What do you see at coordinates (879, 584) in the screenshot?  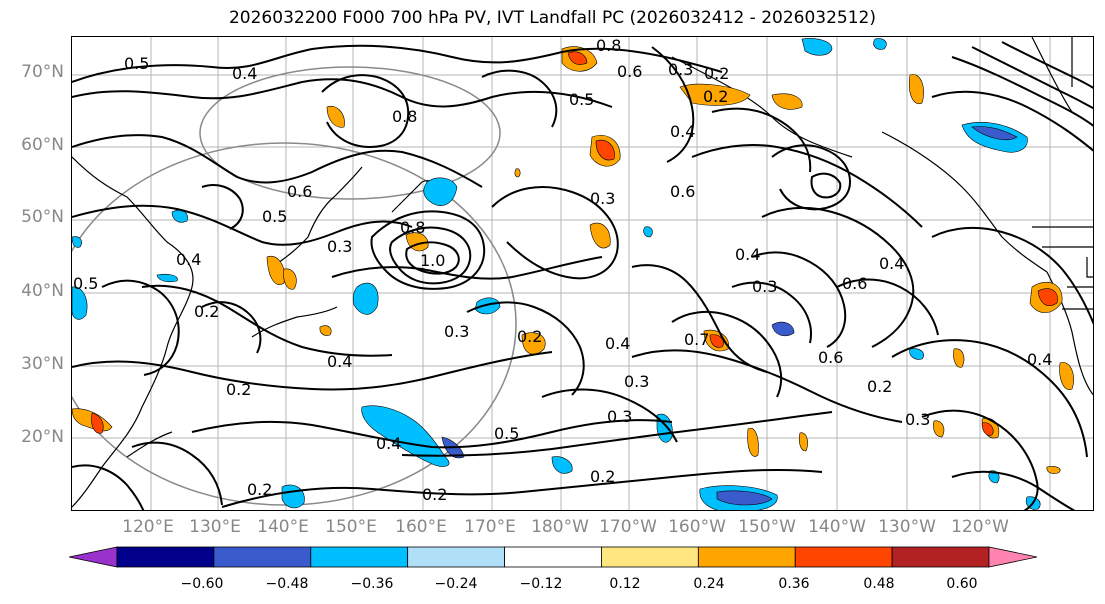 I see `colorbar-tick: 0.48` at bounding box center [879, 584].